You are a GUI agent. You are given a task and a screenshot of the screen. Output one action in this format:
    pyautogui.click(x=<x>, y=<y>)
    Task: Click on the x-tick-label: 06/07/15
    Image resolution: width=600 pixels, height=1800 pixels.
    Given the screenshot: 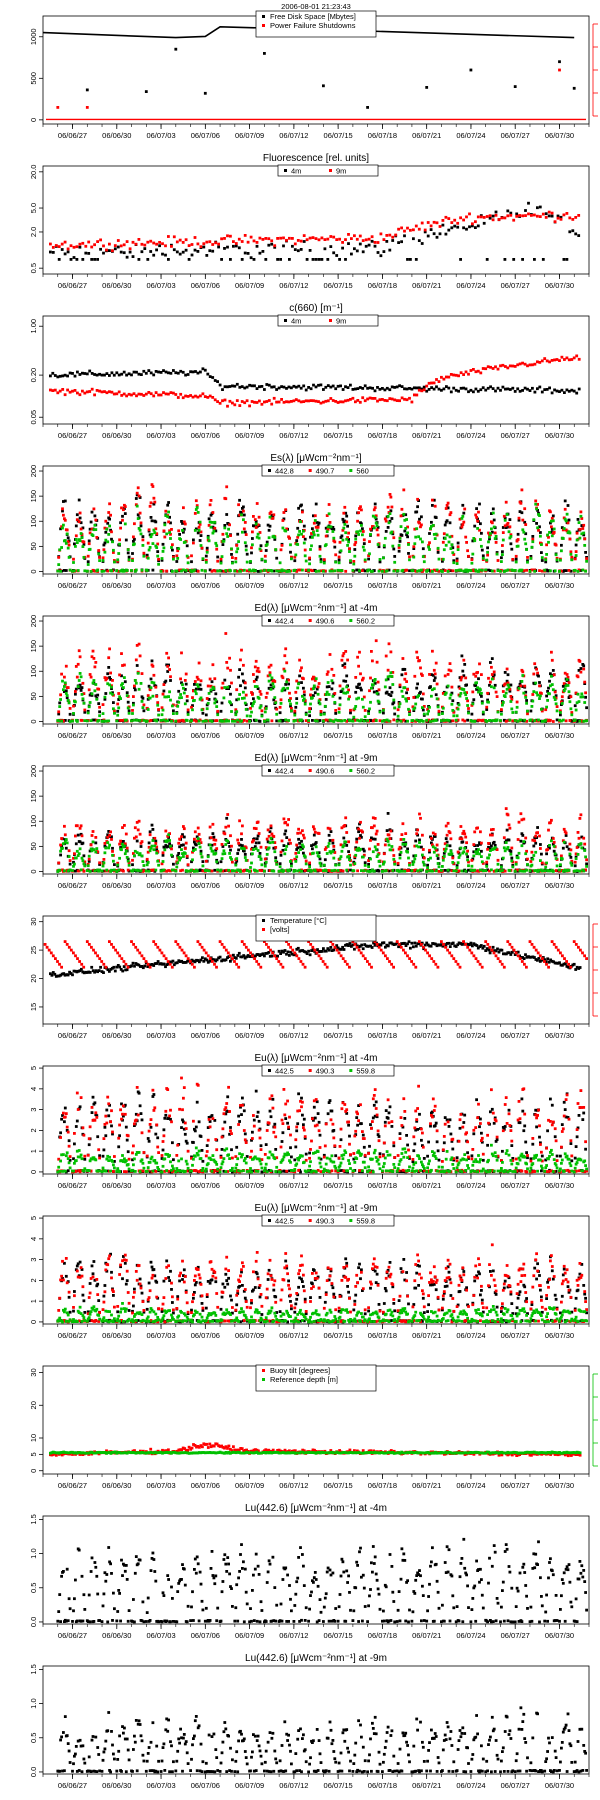 What is the action you would take?
    pyautogui.click(x=338, y=285)
    